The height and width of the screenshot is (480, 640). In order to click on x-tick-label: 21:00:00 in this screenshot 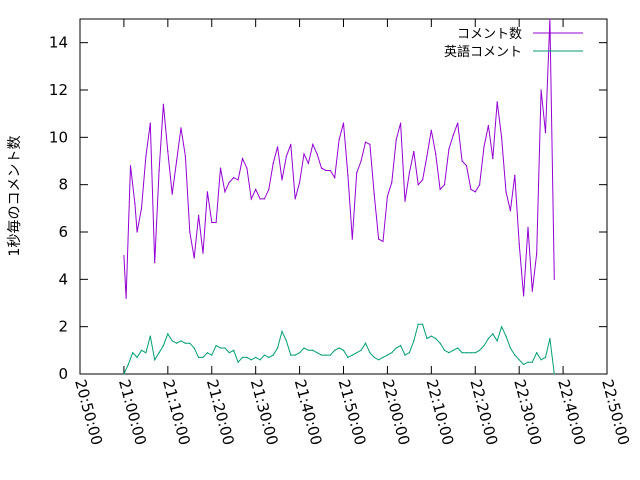, I will do `click(132, 412)`.